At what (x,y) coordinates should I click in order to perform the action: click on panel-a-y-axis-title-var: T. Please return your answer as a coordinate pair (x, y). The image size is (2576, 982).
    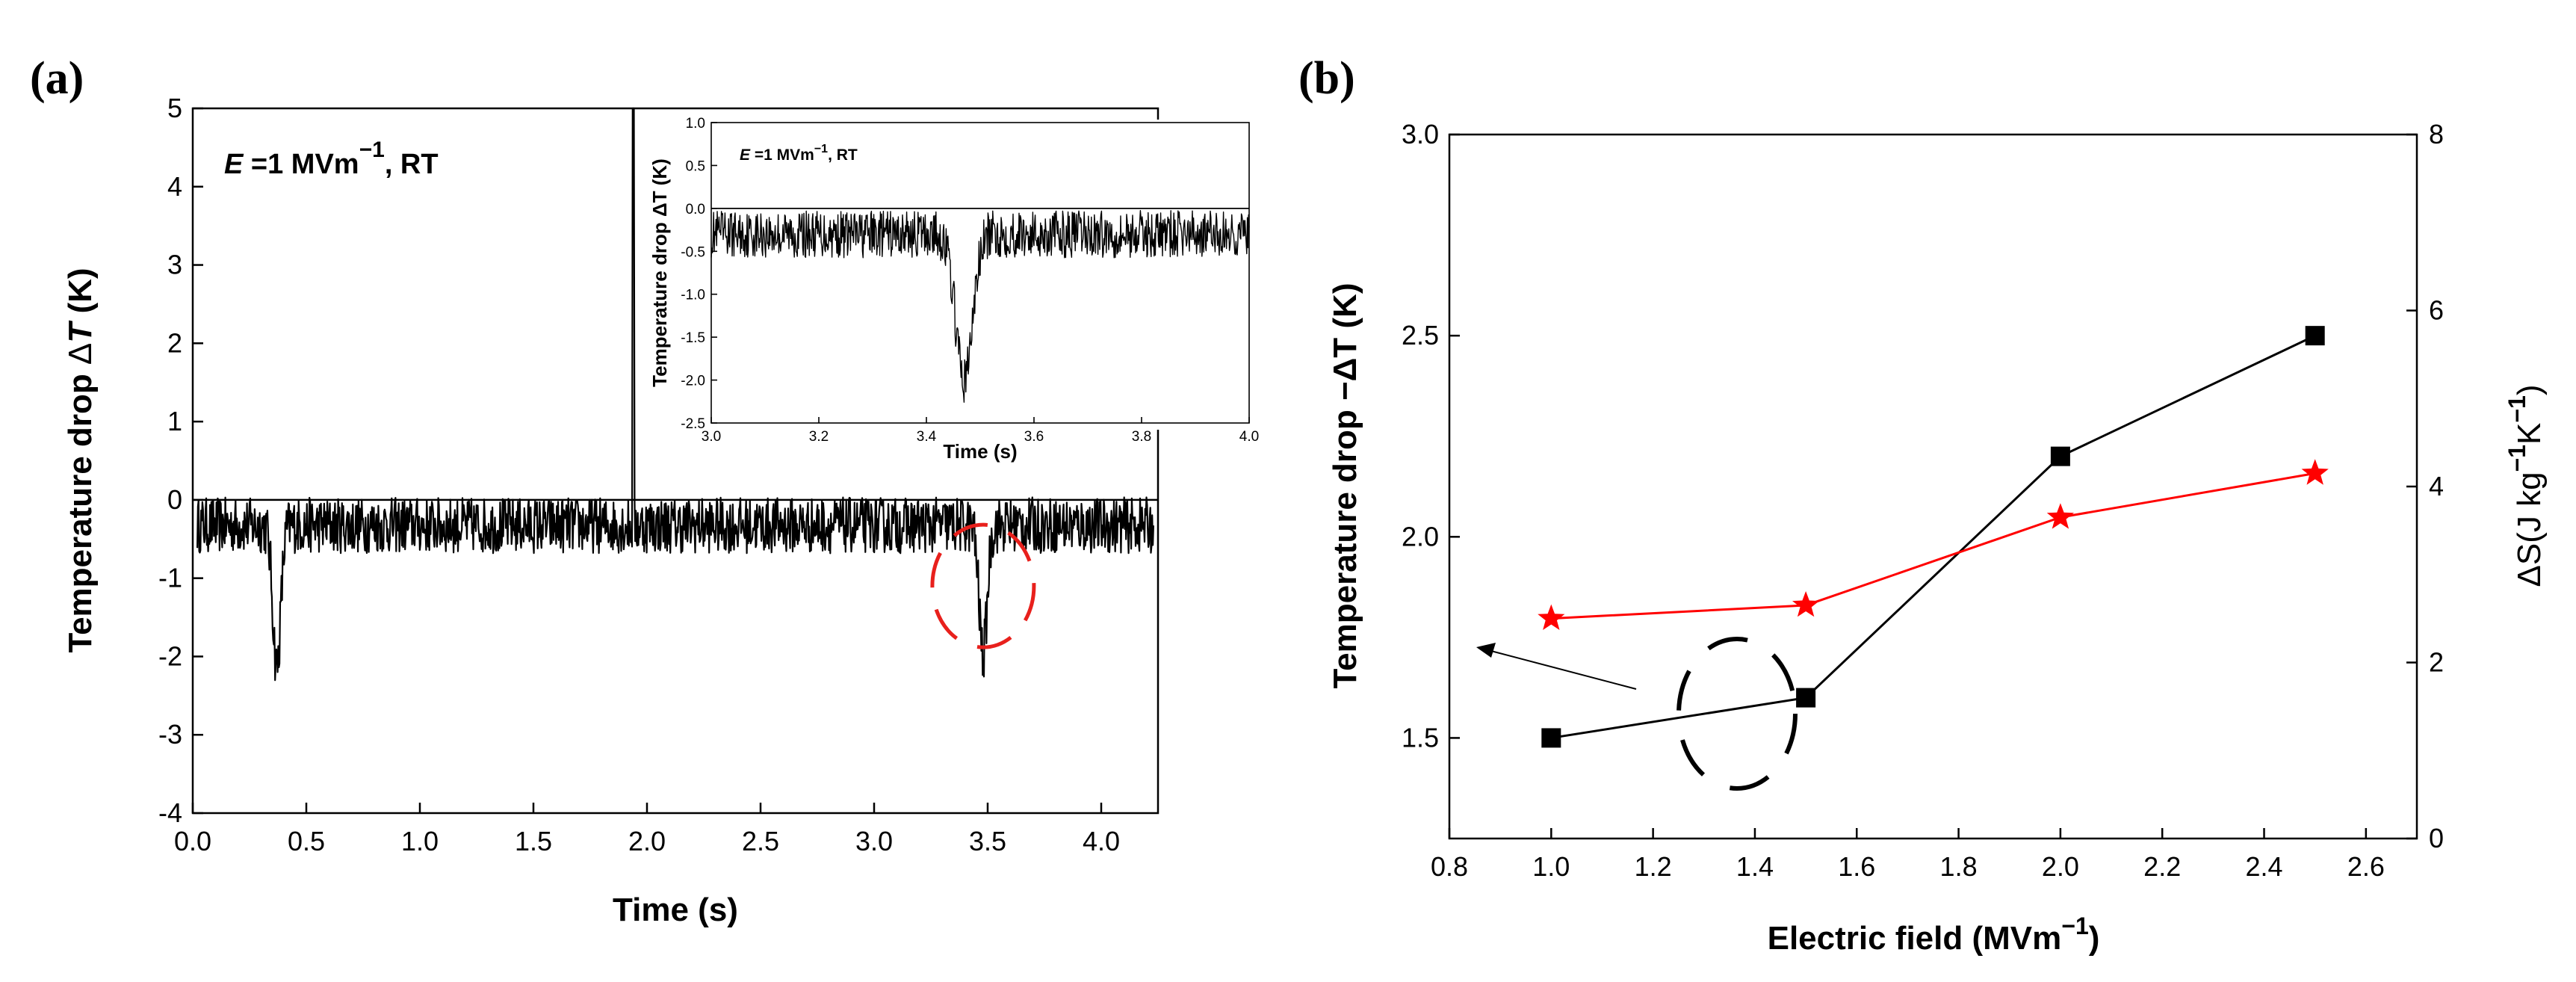
    Looking at the image, I should click on (80, 332).